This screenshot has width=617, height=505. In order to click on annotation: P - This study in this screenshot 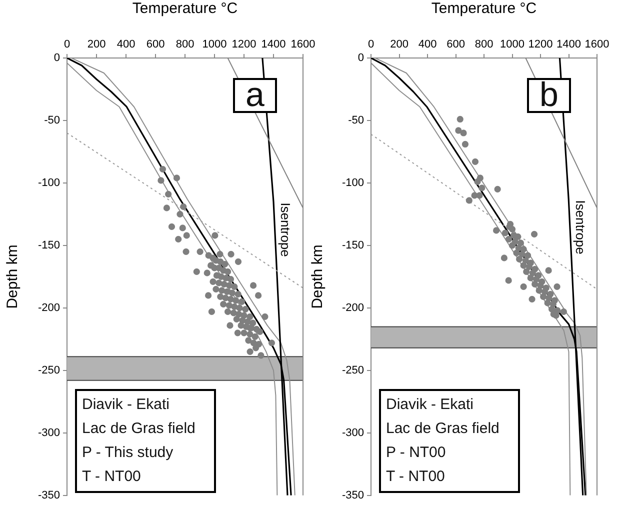, I will do `click(128, 453)`.